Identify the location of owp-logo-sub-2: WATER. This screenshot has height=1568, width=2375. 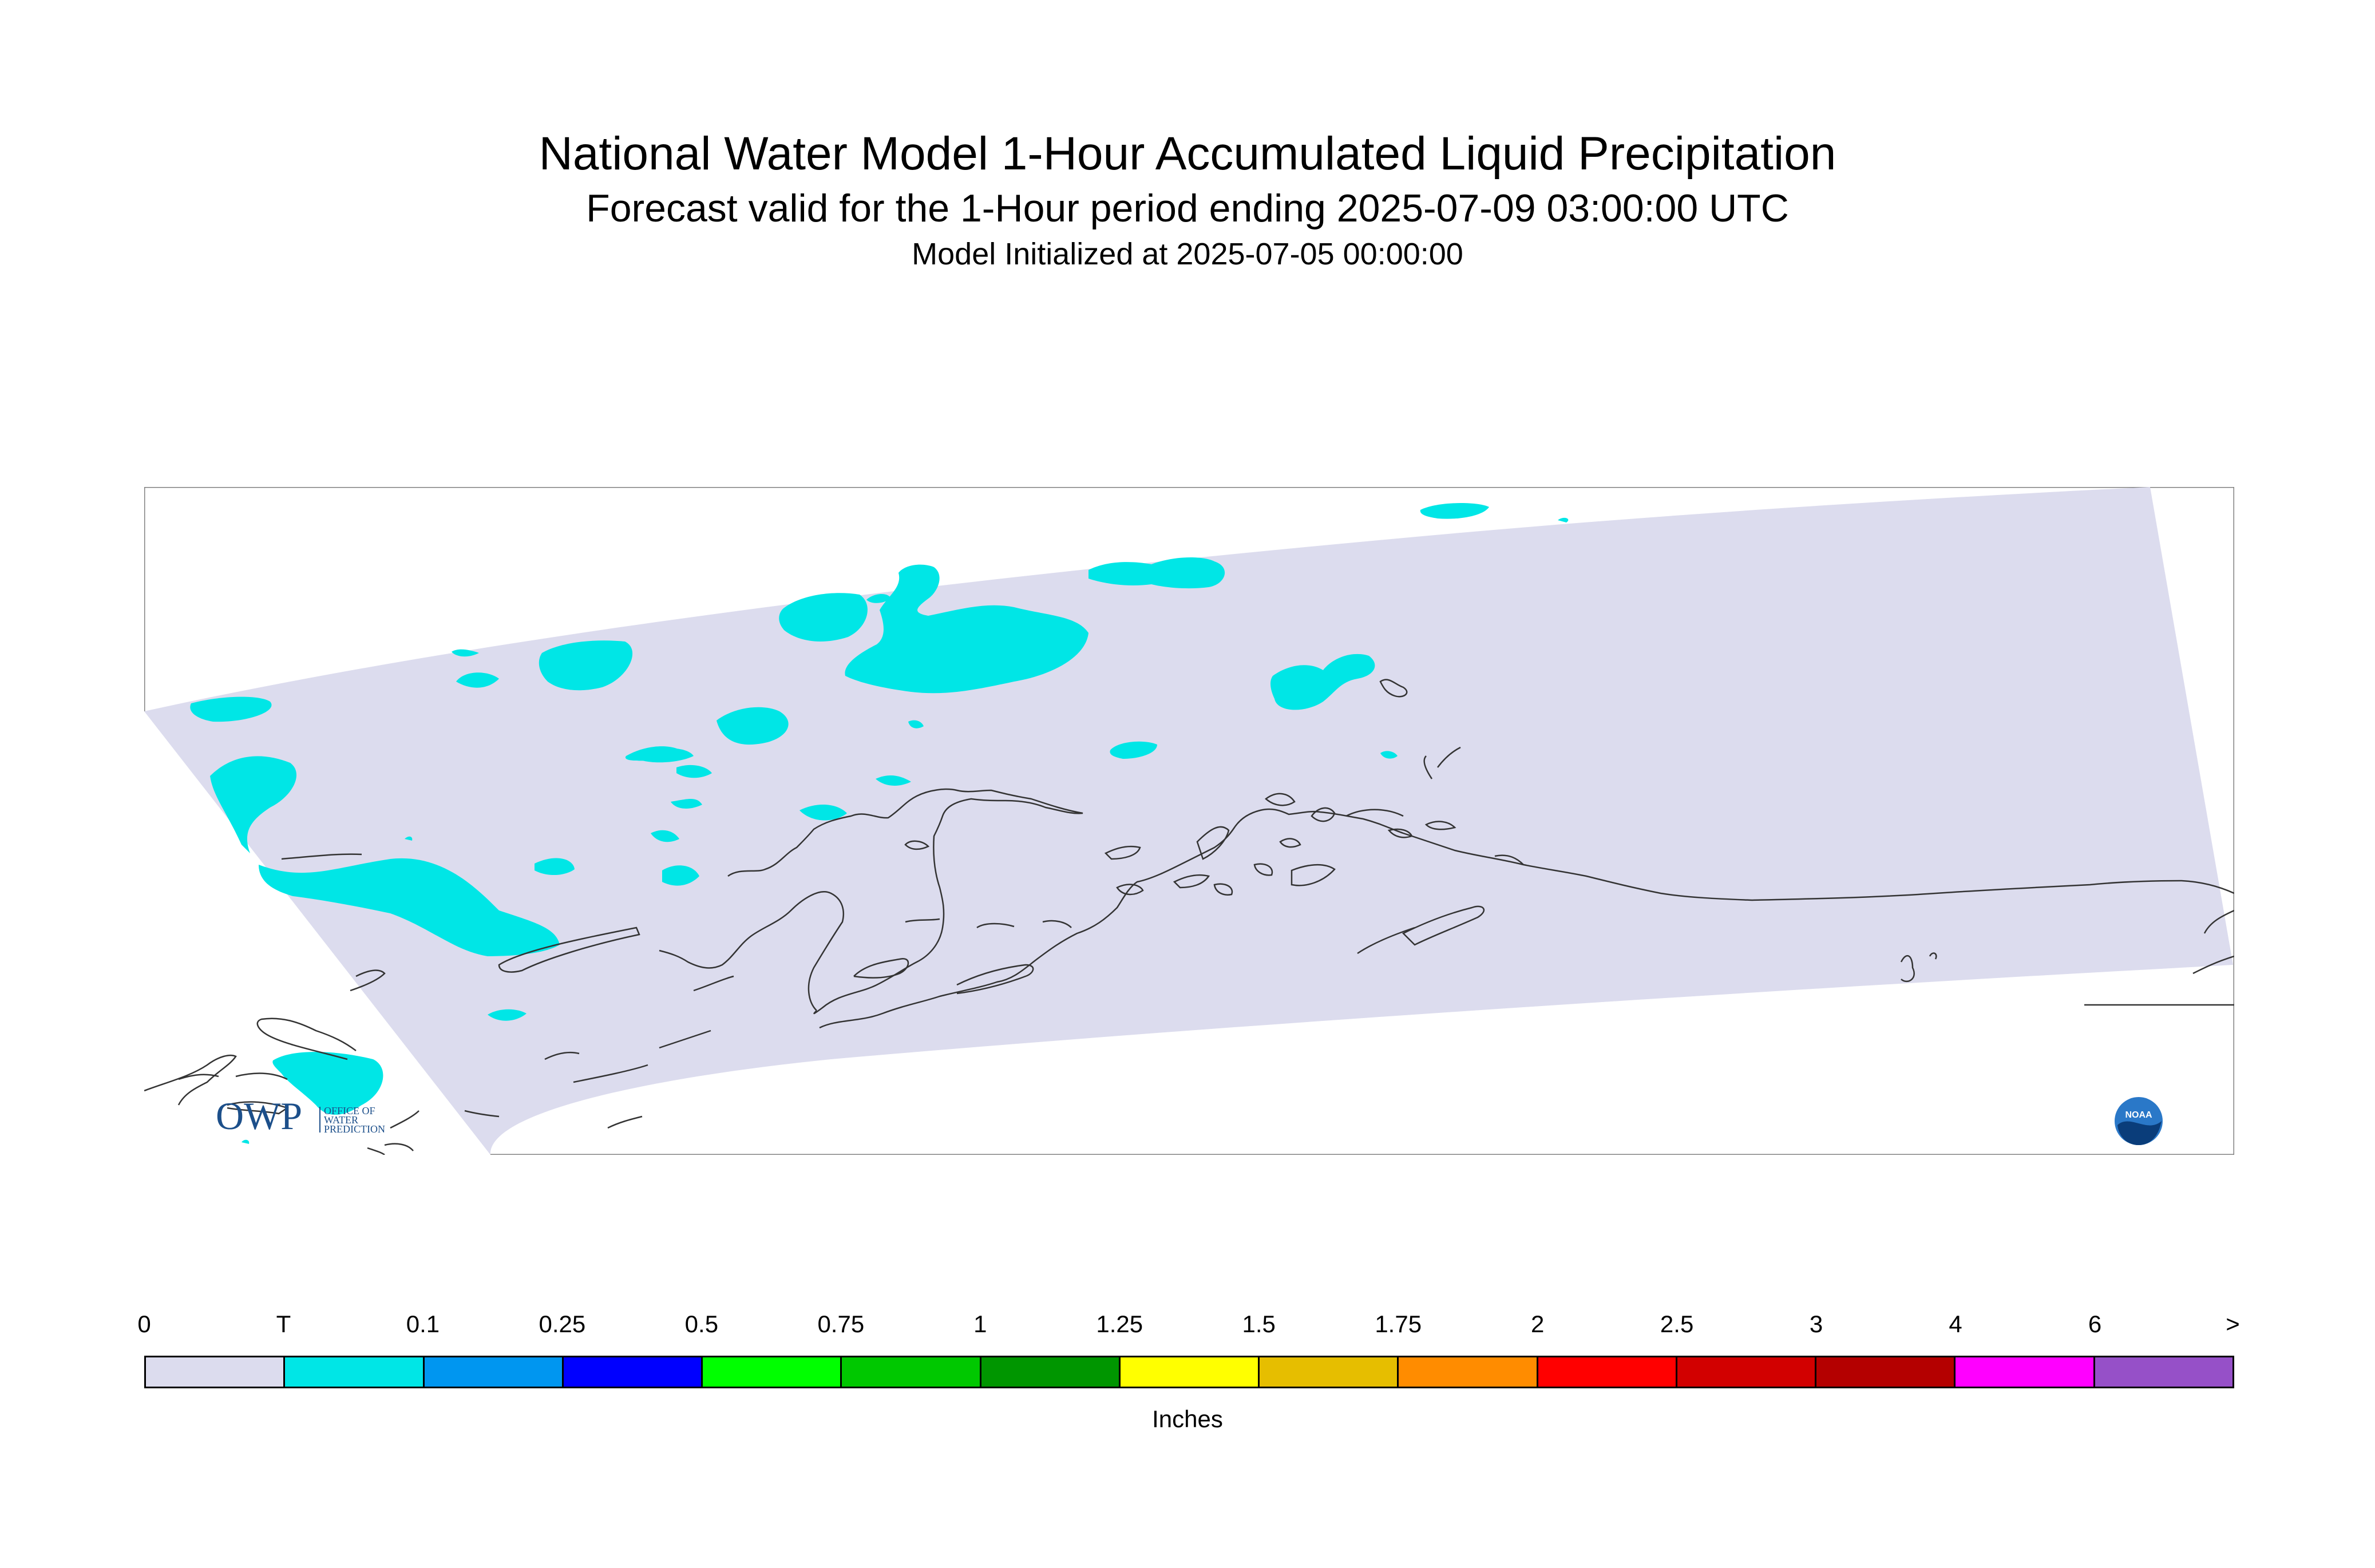
(341, 1120).